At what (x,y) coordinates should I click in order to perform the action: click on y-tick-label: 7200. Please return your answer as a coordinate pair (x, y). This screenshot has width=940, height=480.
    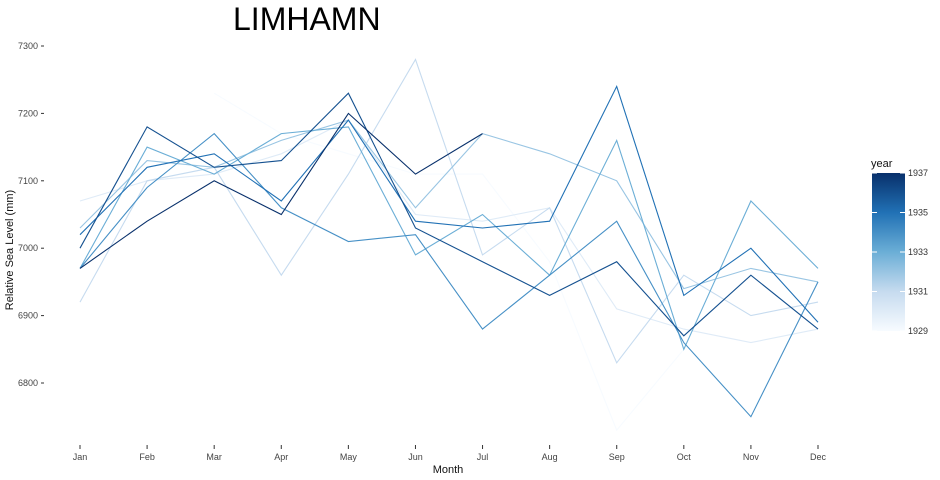
    Looking at the image, I should click on (28, 113).